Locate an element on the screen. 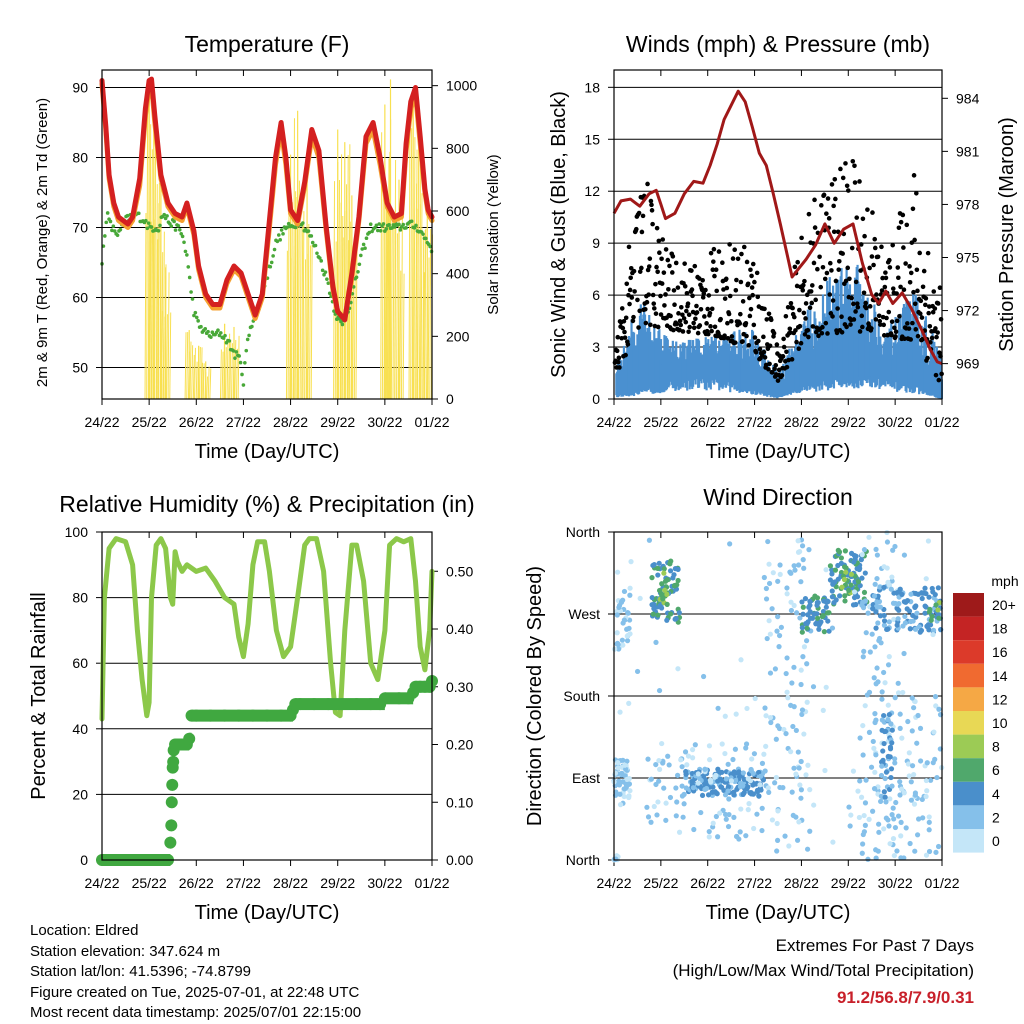 Image resolution: width=1024 pixels, height=1024 pixels. y-tick-label: 50 is located at coordinates (80, 368).